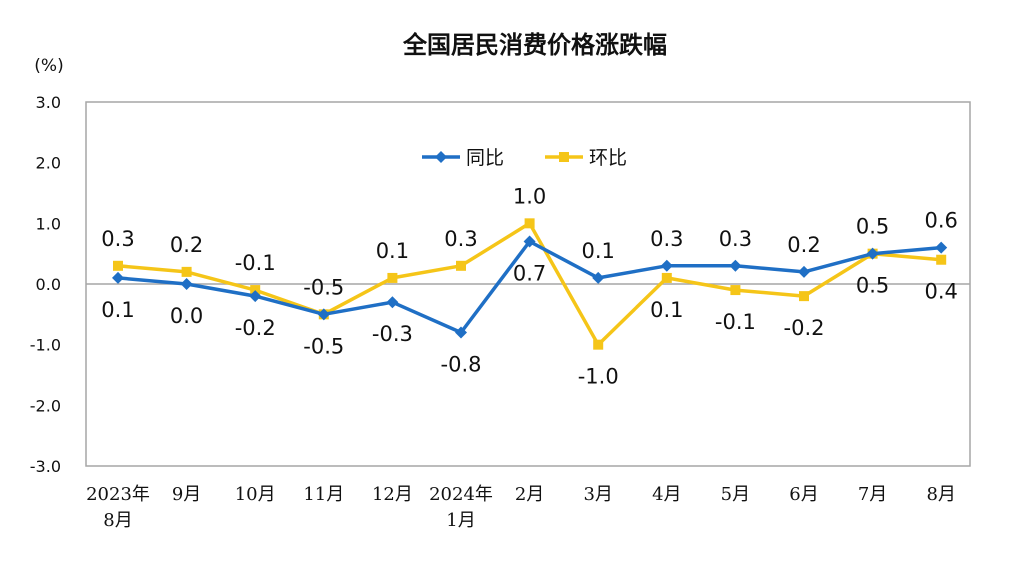 The height and width of the screenshot is (561, 1011). What do you see at coordinates (586, 158) in the screenshot?
I see `legend-item-mom: 环比` at bounding box center [586, 158].